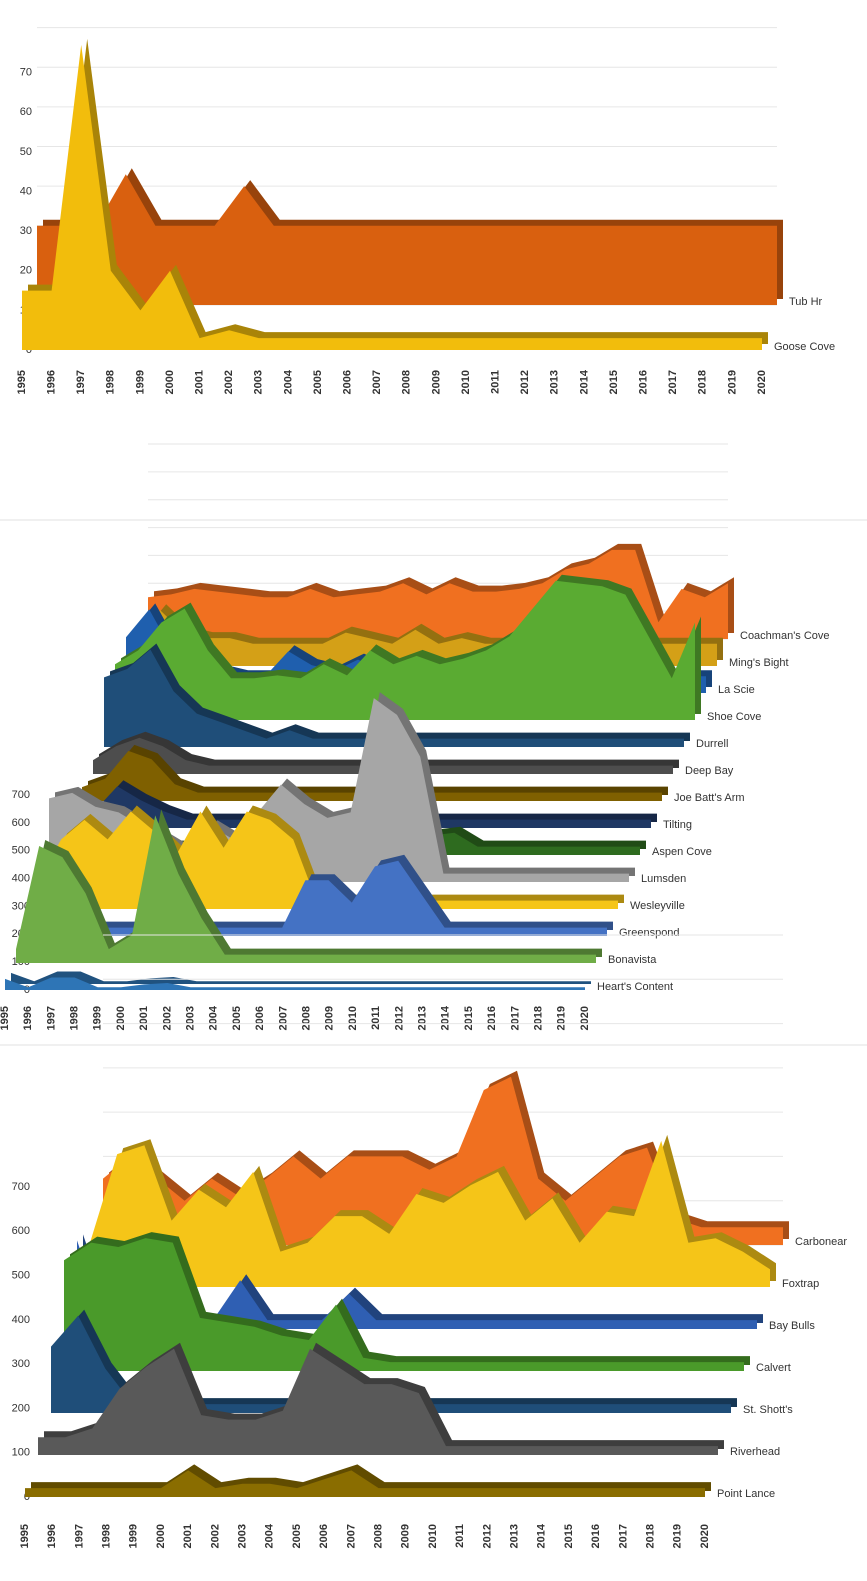  I want to click on x-tick-label: 2000, so click(161, 1536).